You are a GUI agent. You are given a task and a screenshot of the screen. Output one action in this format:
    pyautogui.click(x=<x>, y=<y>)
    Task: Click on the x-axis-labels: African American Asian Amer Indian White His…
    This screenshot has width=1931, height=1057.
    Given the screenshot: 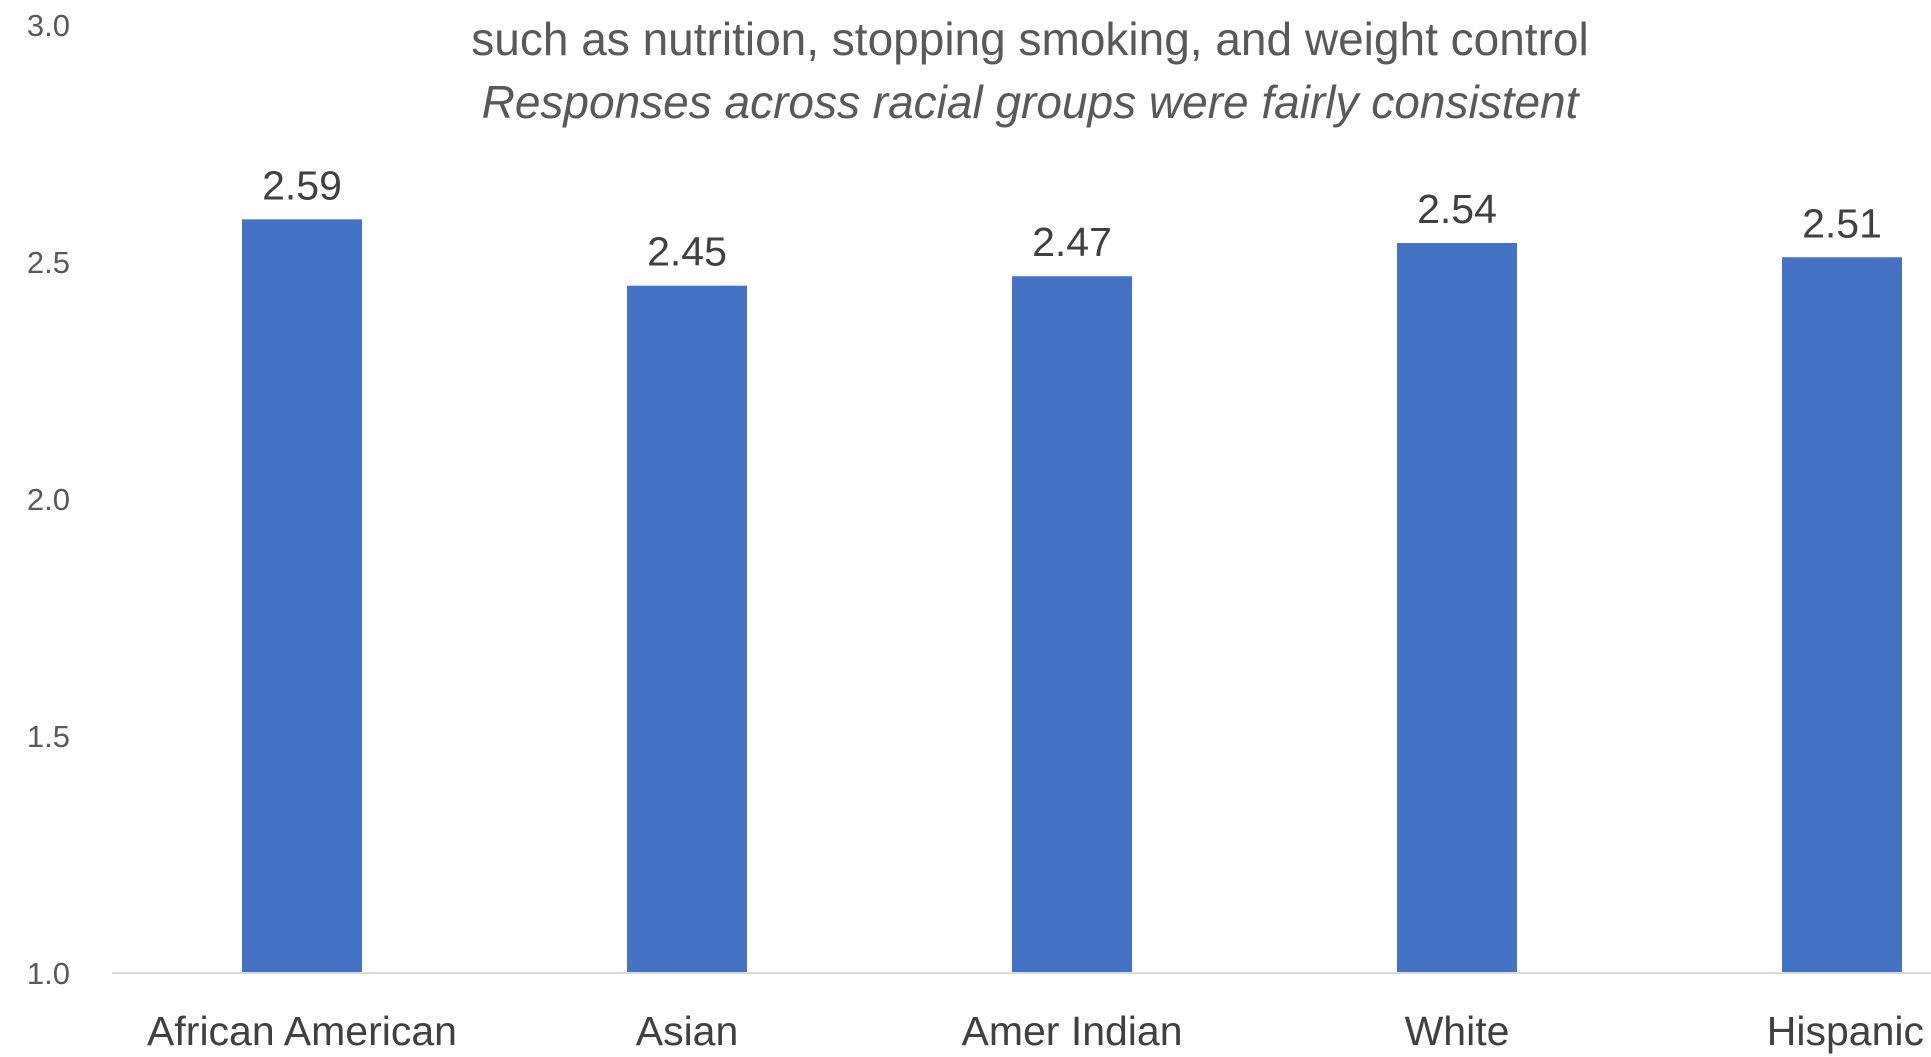 What is the action you would take?
    pyautogui.click(x=1035, y=1031)
    